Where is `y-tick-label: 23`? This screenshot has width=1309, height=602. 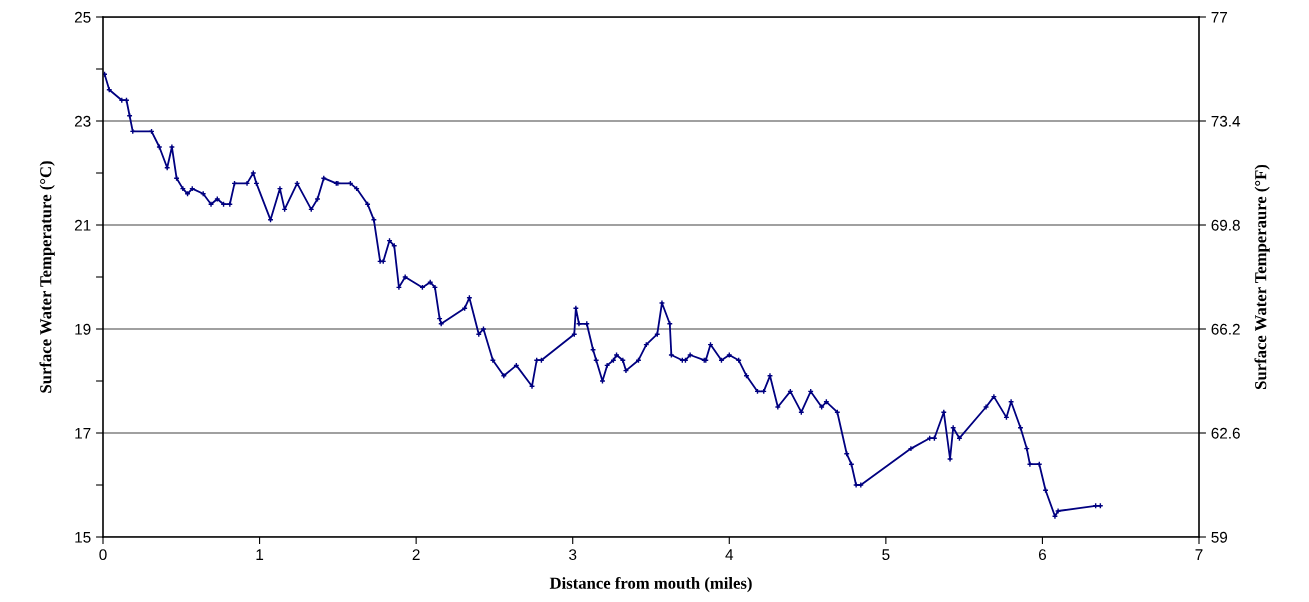
y-tick-label: 23 is located at coordinates (82, 121).